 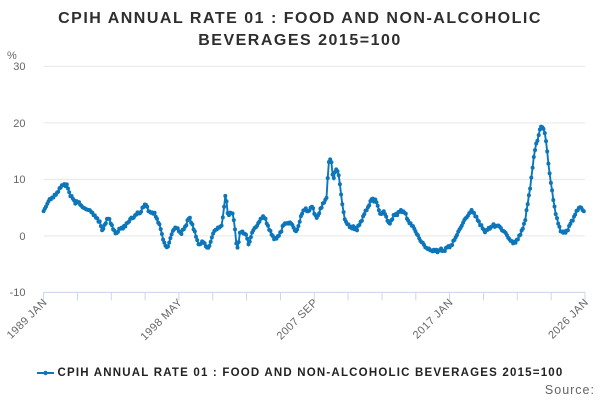 What do you see at coordinates (162, 319) in the screenshot?
I see `svg-text: 1998 MAY` at bounding box center [162, 319].